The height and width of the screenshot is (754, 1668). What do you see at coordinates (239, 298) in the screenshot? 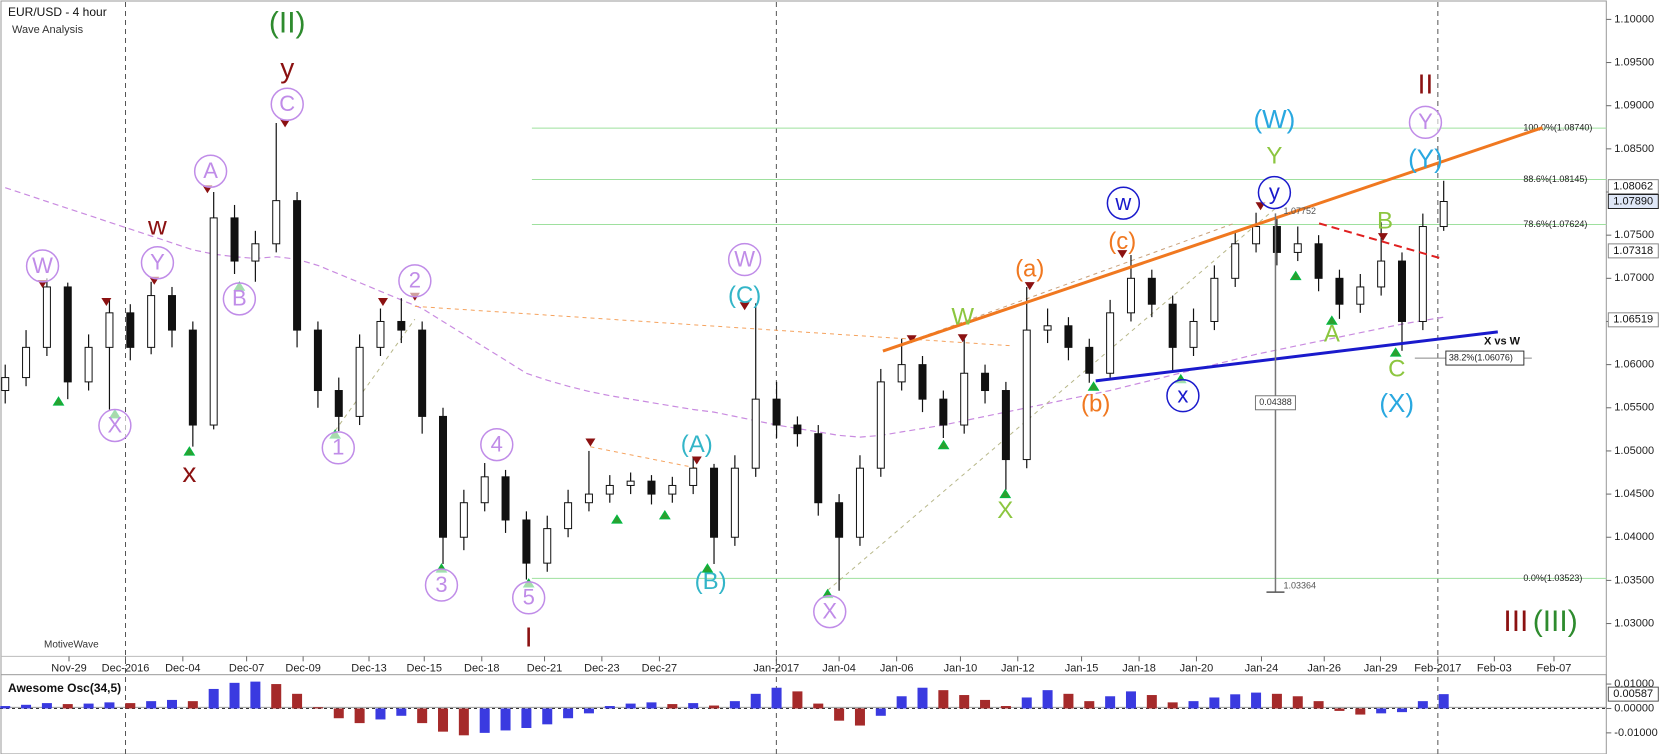
I see `wave-label: B` at bounding box center [239, 298].